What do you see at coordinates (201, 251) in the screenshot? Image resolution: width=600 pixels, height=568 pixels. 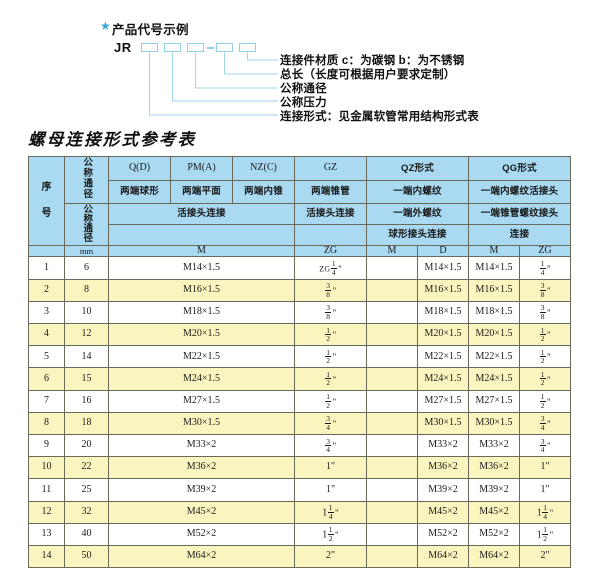 I see `header-unit-qd: M` at bounding box center [201, 251].